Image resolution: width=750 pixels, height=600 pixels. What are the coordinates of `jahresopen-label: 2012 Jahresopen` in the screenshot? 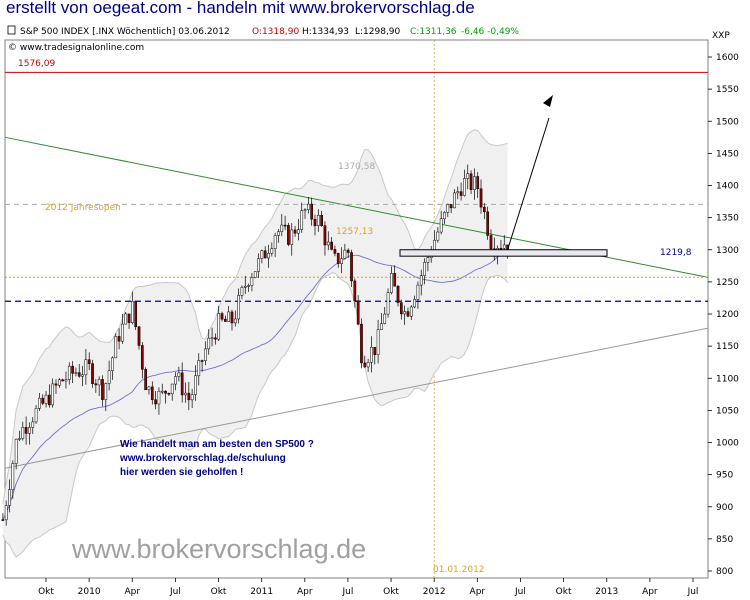 It's located at (83, 208).